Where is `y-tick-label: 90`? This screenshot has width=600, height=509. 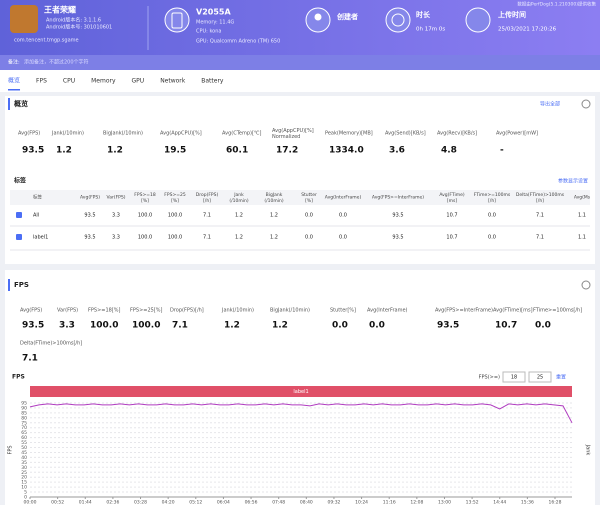
y-tick-label: 90 is located at coordinates (24, 408).